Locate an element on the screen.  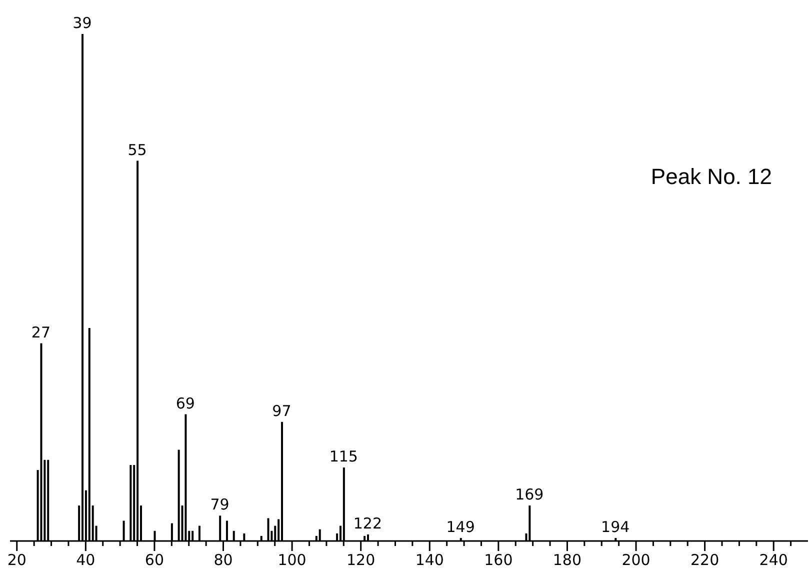
x-tick-label: 200 is located at coordinates (636, 560).